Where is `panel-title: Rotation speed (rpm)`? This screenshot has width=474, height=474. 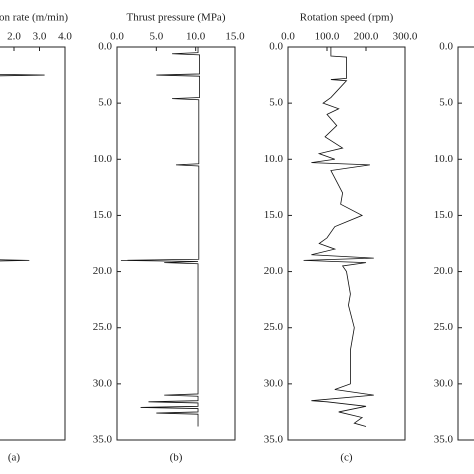
panel-title: Rotation speed (rpm) is located at coordinates (347, 18).